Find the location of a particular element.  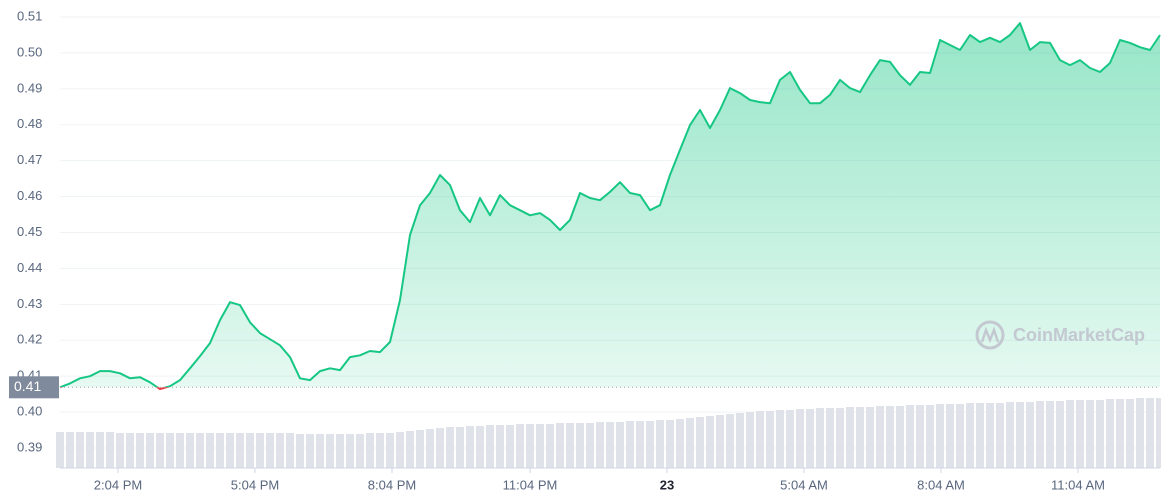

y-tick-label: 0.42 is located at coordinates (29, 339).